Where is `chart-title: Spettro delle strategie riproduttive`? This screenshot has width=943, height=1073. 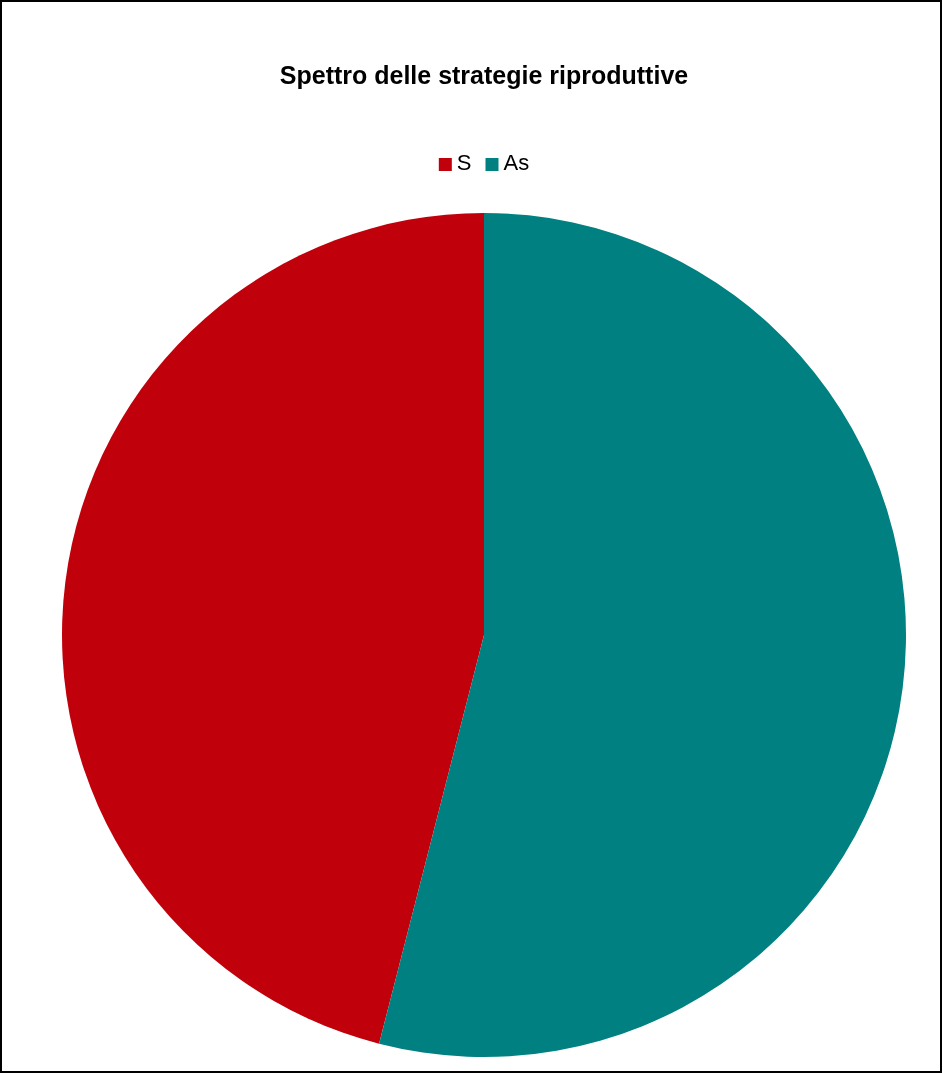 chart-title: Spettro delle strategie riproduttive is located at coordinates (484, 75).